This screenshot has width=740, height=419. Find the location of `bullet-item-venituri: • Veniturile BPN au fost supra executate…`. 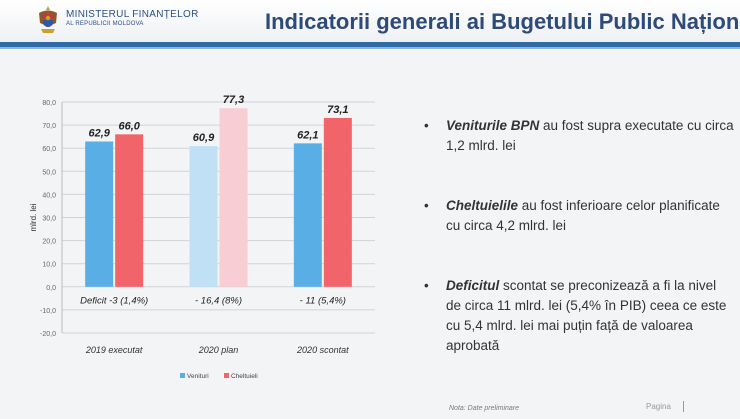

bullet-item-venituri: • Veniturile BPN au fost supra executate… is located at coordinates (579, 136).